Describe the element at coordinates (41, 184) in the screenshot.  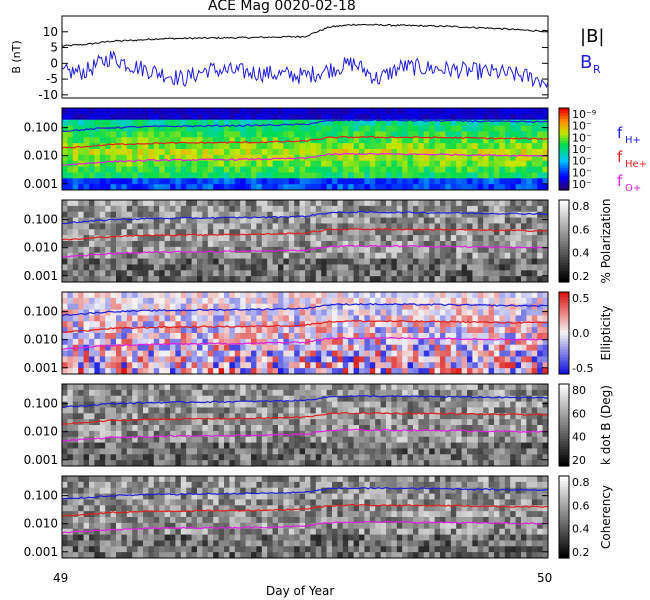
I see `y-tick-label: 0.001` at that location.